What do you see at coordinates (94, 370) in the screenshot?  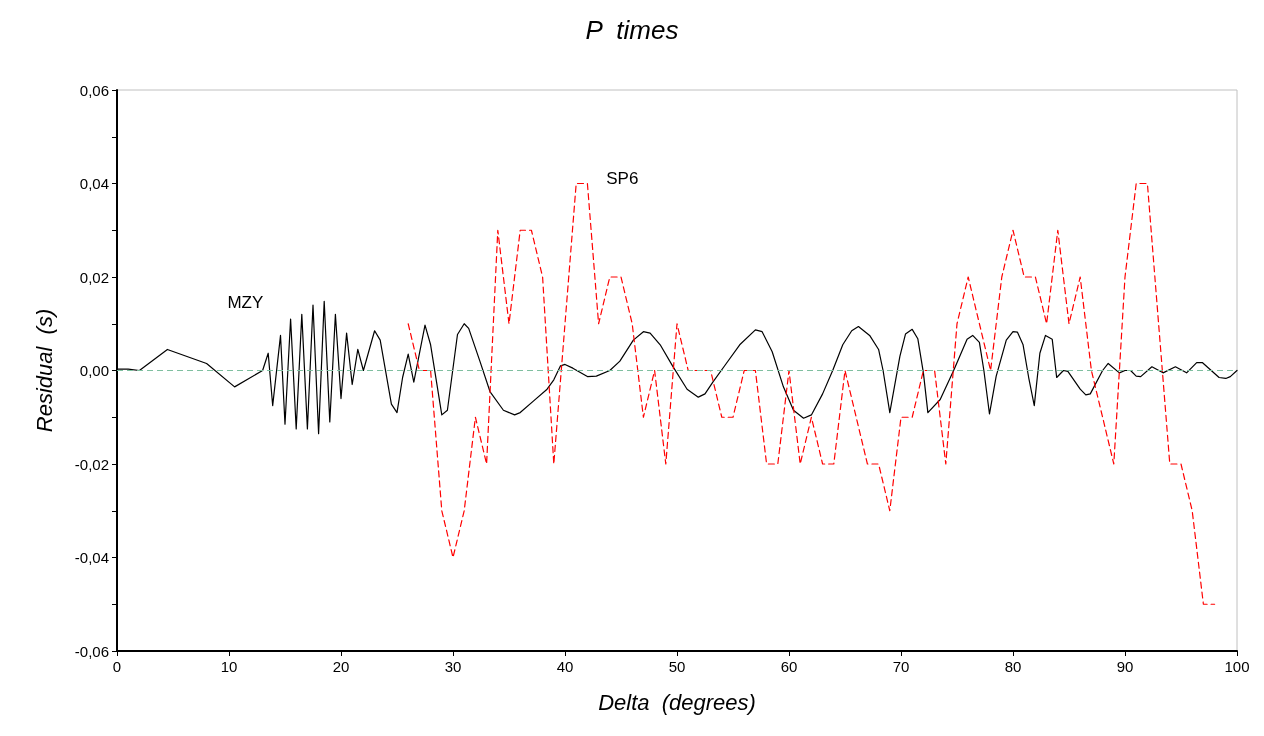 I see `y-tick-label: 0,00` at bounding box center [94, 370].